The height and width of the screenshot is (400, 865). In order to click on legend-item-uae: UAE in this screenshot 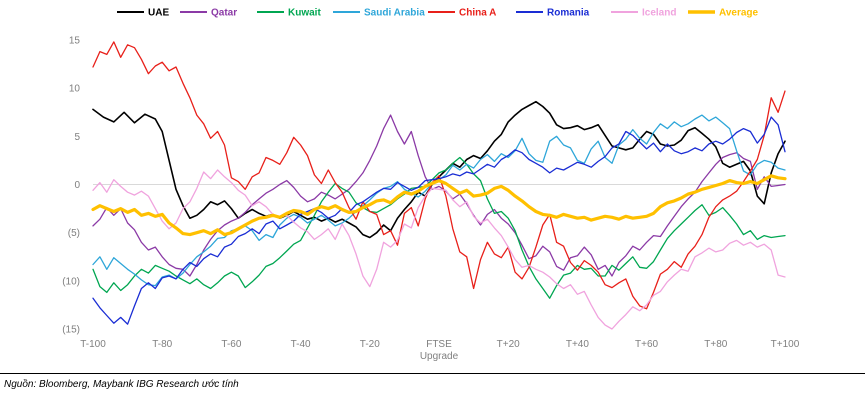, I will do `click(143, 13)`.